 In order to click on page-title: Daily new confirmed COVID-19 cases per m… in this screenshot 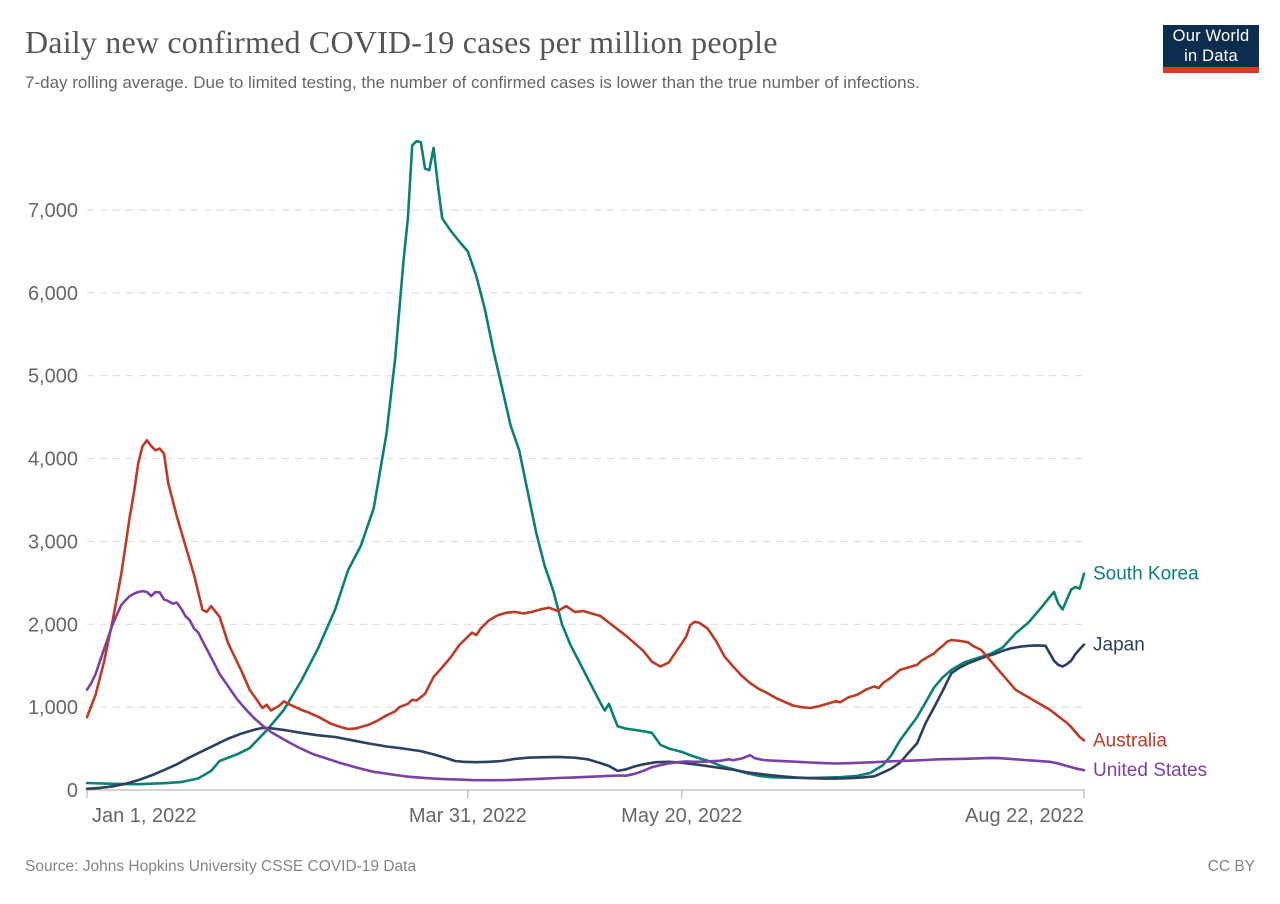, I will do `click(401, 42)`.